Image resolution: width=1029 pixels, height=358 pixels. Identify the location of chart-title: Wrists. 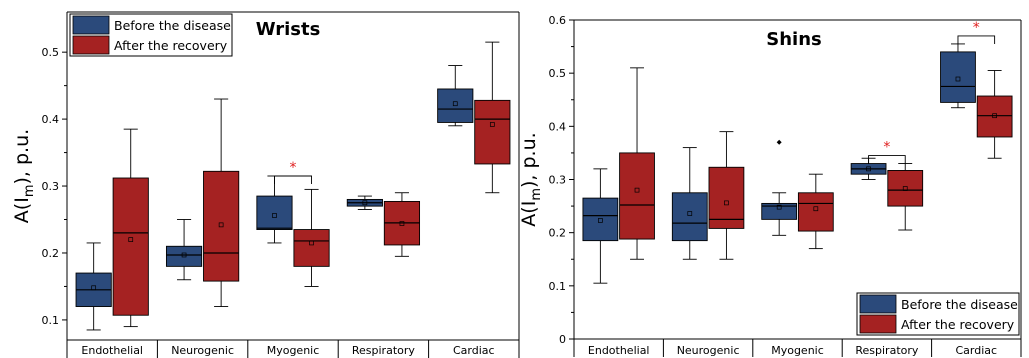
(288, 29).